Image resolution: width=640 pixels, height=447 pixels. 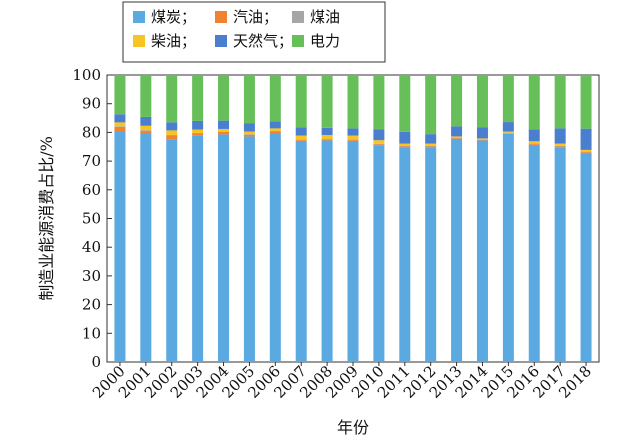 What do you see at coordinates (91, 132) in the screenshot?
I see `y-tick-label: 80` at bounding box center [91, 132].